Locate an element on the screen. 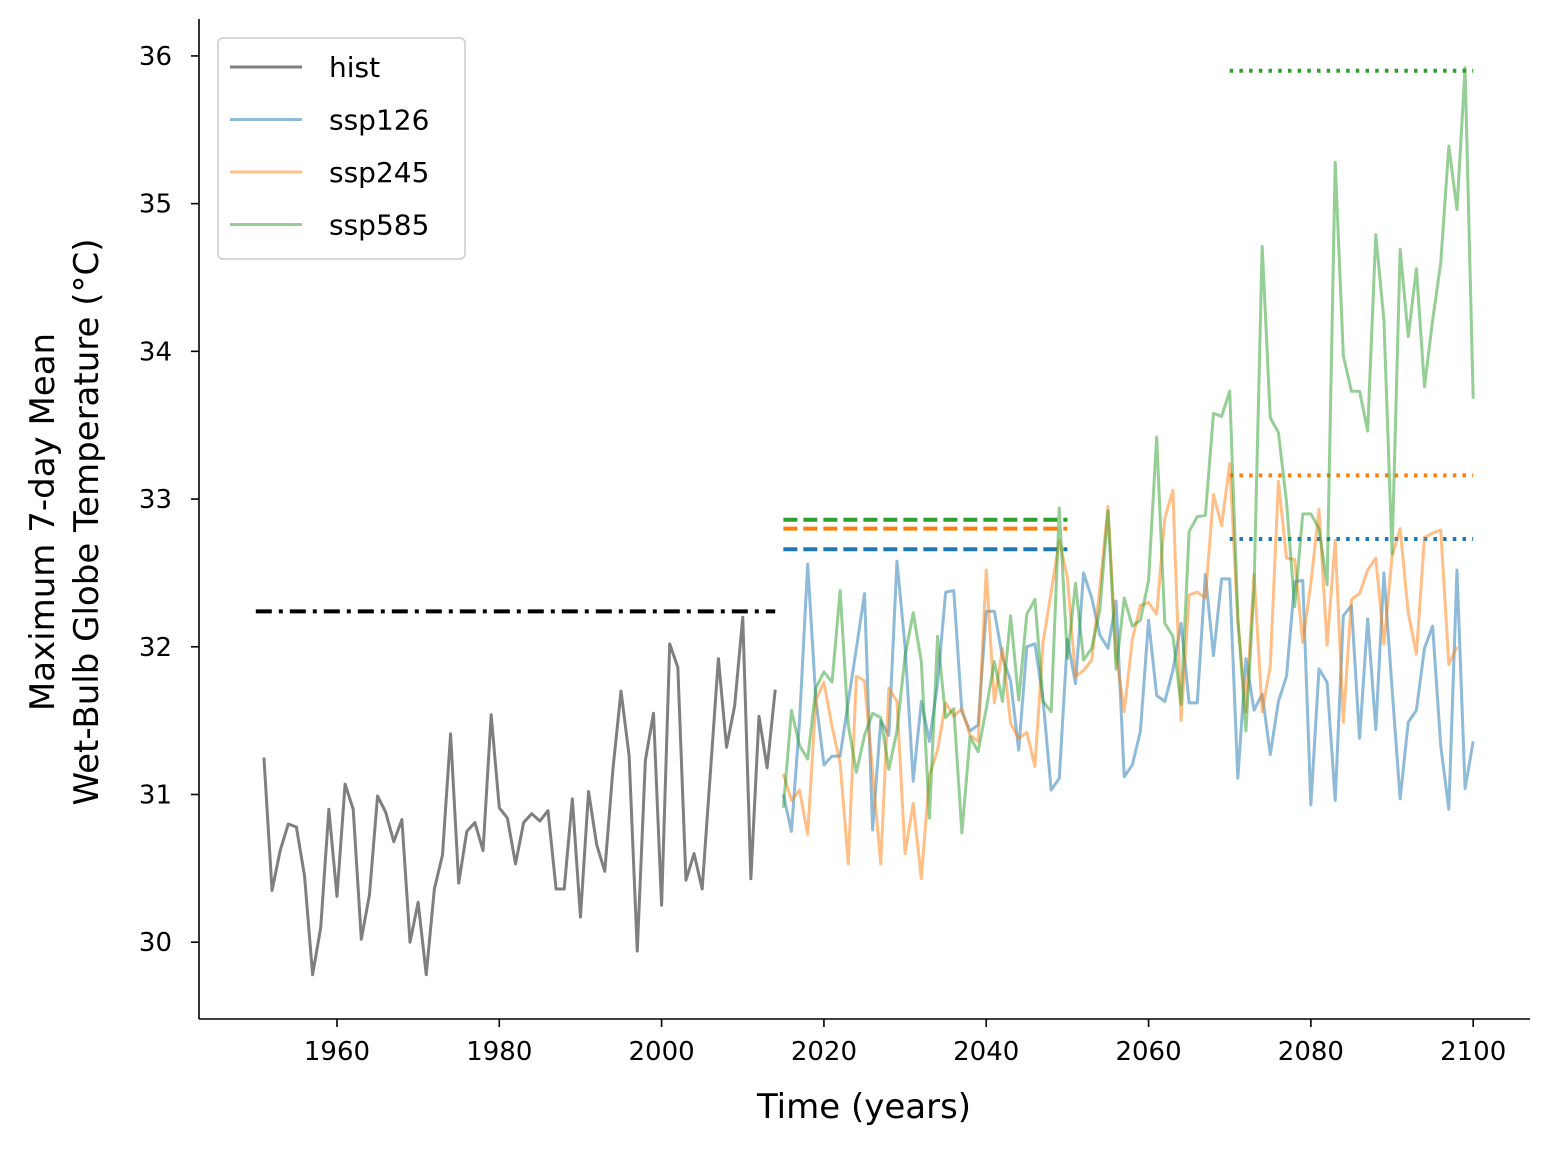 This screenshot has height=1150, width=1550. legend-label-ssp245: ssp245 is located at coordinates (379, 172).